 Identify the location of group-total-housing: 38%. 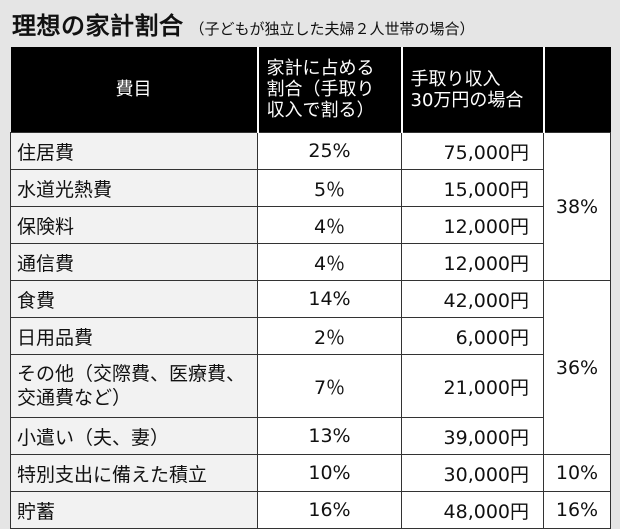
(577, 206).